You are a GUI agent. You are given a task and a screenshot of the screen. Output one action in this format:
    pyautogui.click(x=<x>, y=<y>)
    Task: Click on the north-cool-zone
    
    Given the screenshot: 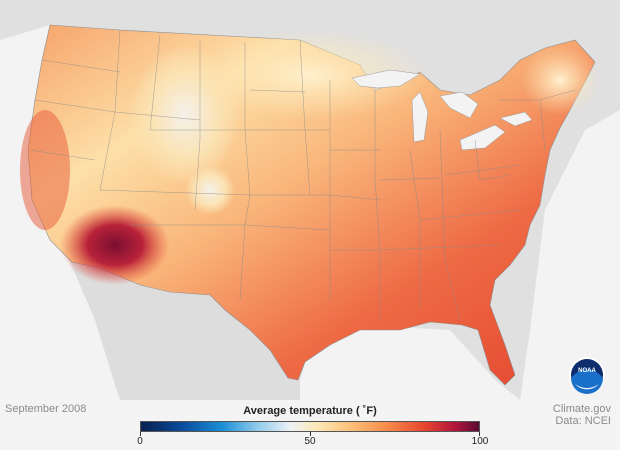 What is the action you would take?
    pyautogui.click(x=310, y=75)
    